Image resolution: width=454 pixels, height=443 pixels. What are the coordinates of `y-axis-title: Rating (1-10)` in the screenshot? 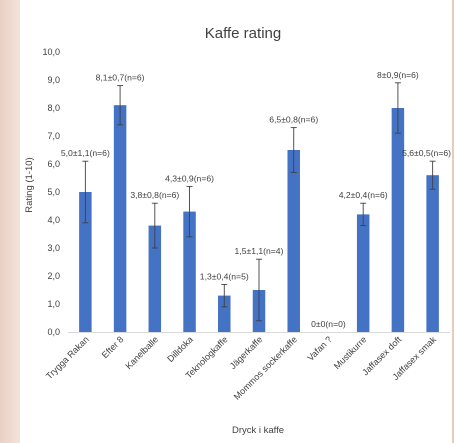 It's located at (29, 184).